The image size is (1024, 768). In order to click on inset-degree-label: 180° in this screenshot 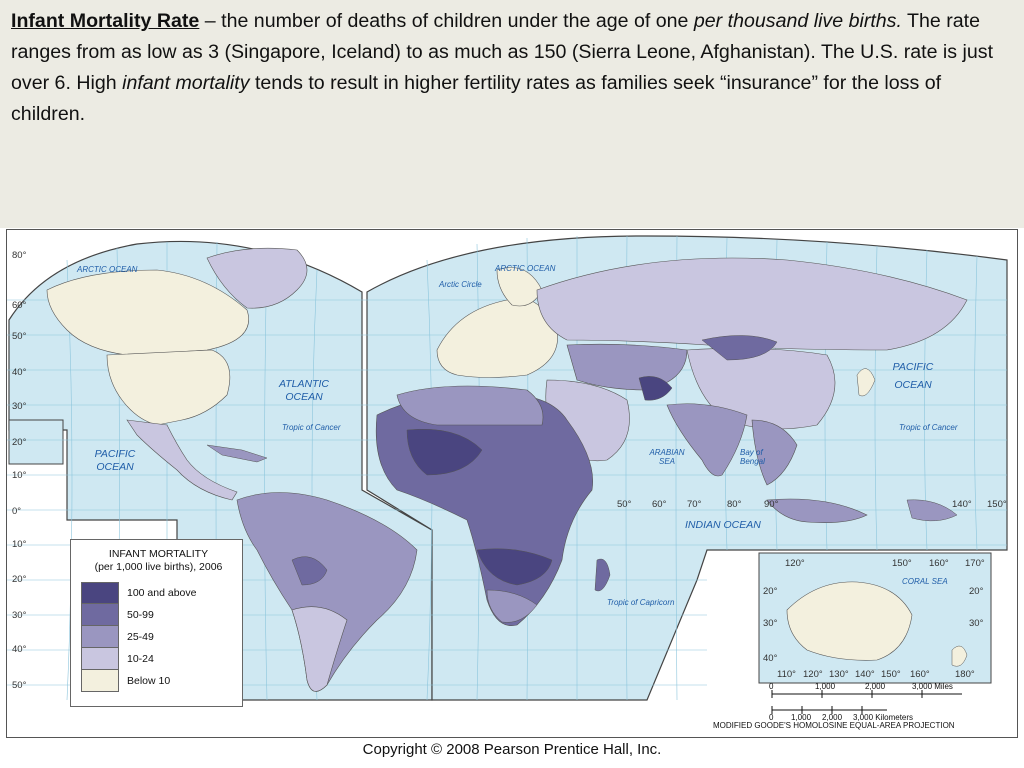, I will do `click(965, 674)`.